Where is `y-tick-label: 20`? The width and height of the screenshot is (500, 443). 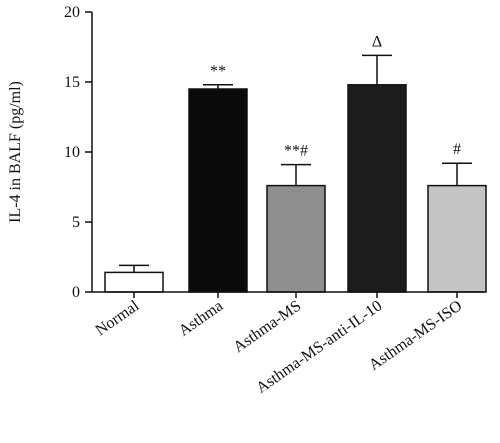
y-tick-label: 20 is located at coordinates (72, 12).